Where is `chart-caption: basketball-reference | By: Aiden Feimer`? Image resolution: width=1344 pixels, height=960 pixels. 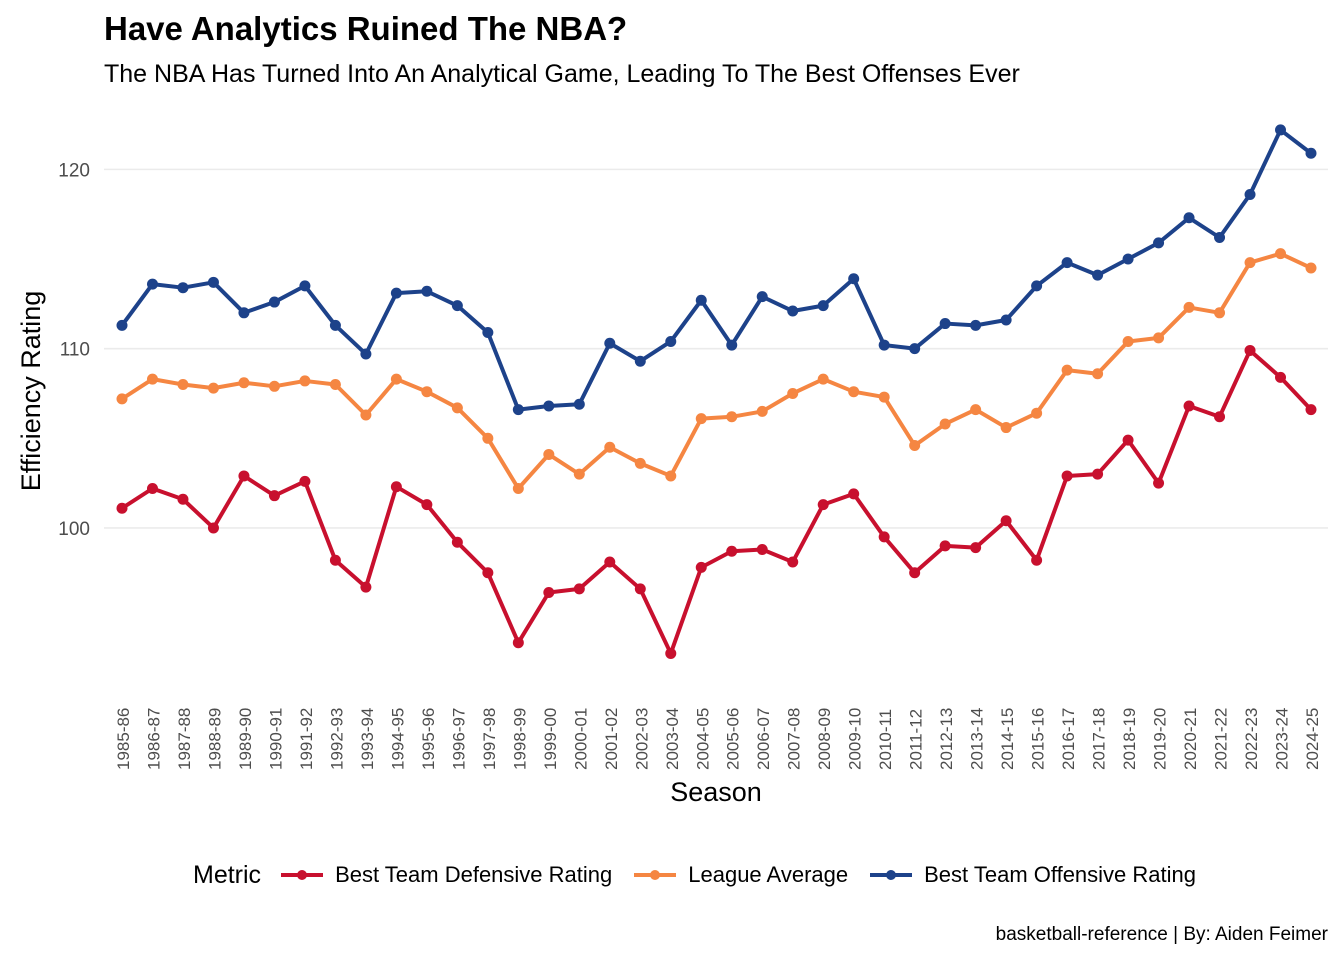 chart-caption: basketball-reference | By: Aiden Feimer is located at coordinates (1161, 934).